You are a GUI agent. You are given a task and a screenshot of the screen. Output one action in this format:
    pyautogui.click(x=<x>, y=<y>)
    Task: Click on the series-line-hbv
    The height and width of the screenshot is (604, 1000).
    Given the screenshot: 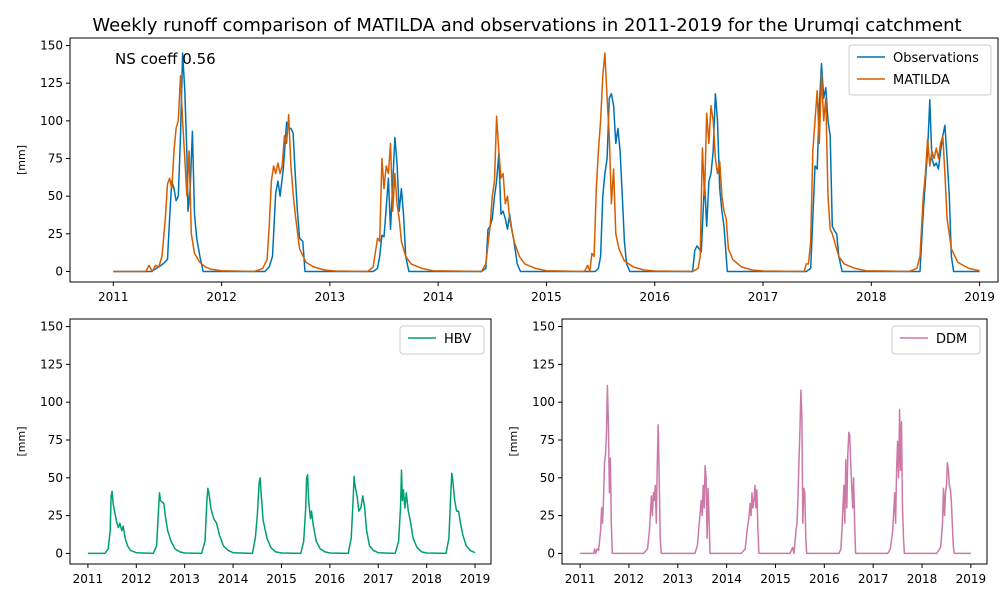 What is the action you would take?
    pyautogui.click(x=281, y=512)
    